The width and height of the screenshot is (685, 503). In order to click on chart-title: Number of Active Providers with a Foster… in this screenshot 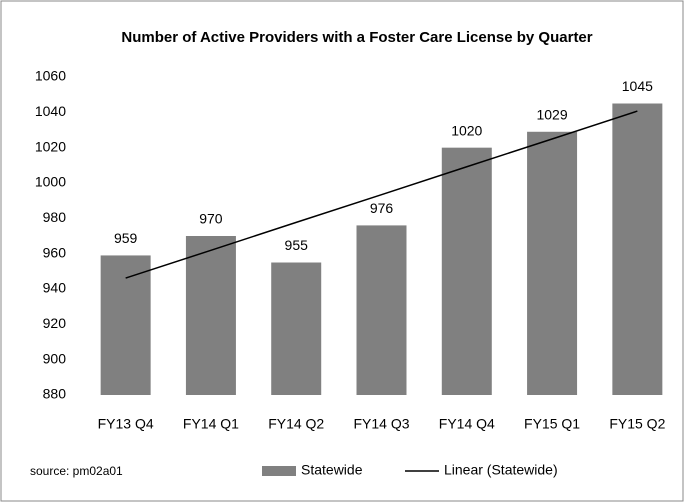, I will do `click(356, 37)`.